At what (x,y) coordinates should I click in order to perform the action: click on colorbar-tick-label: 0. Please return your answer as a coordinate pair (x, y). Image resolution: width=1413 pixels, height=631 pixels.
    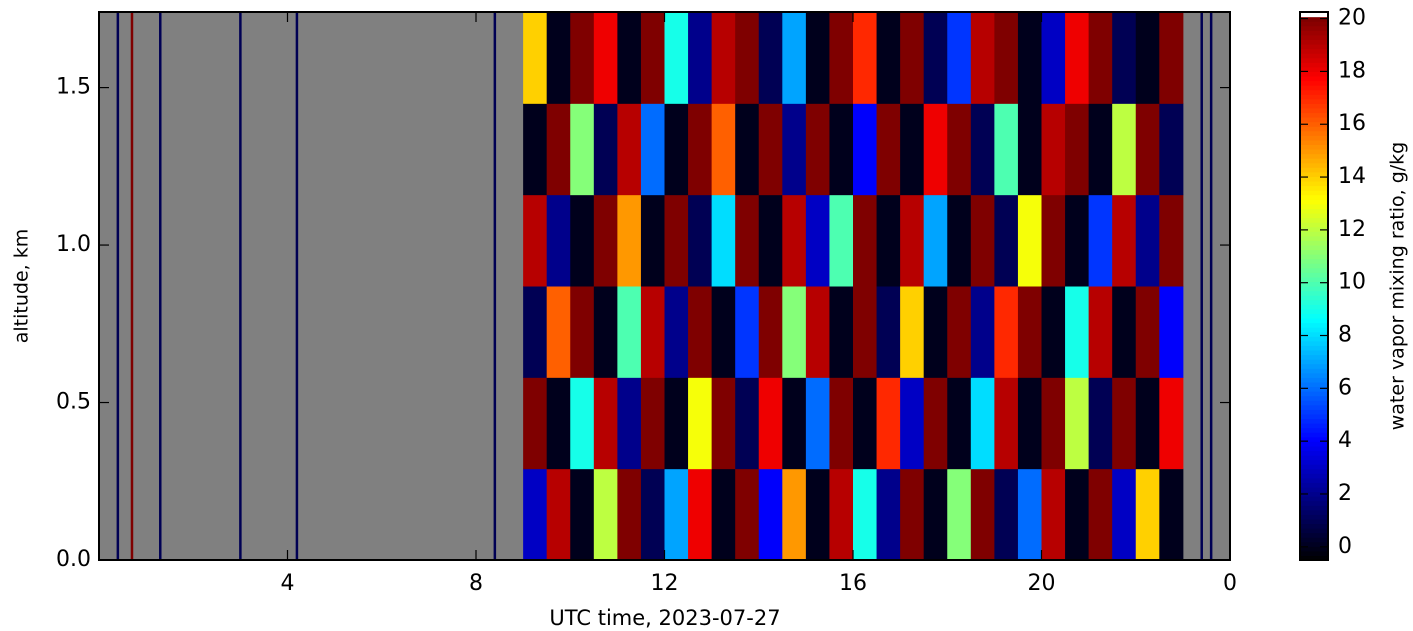
    Looking at the image, I should click on (1345, 546).